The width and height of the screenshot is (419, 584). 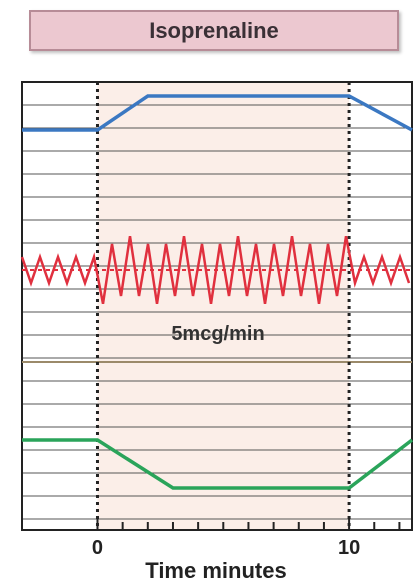 What do you see at coordinates (246, 537) in the screenshot?
I see `x-axis-ticks: 0 10` at bounding box center [246, 537].